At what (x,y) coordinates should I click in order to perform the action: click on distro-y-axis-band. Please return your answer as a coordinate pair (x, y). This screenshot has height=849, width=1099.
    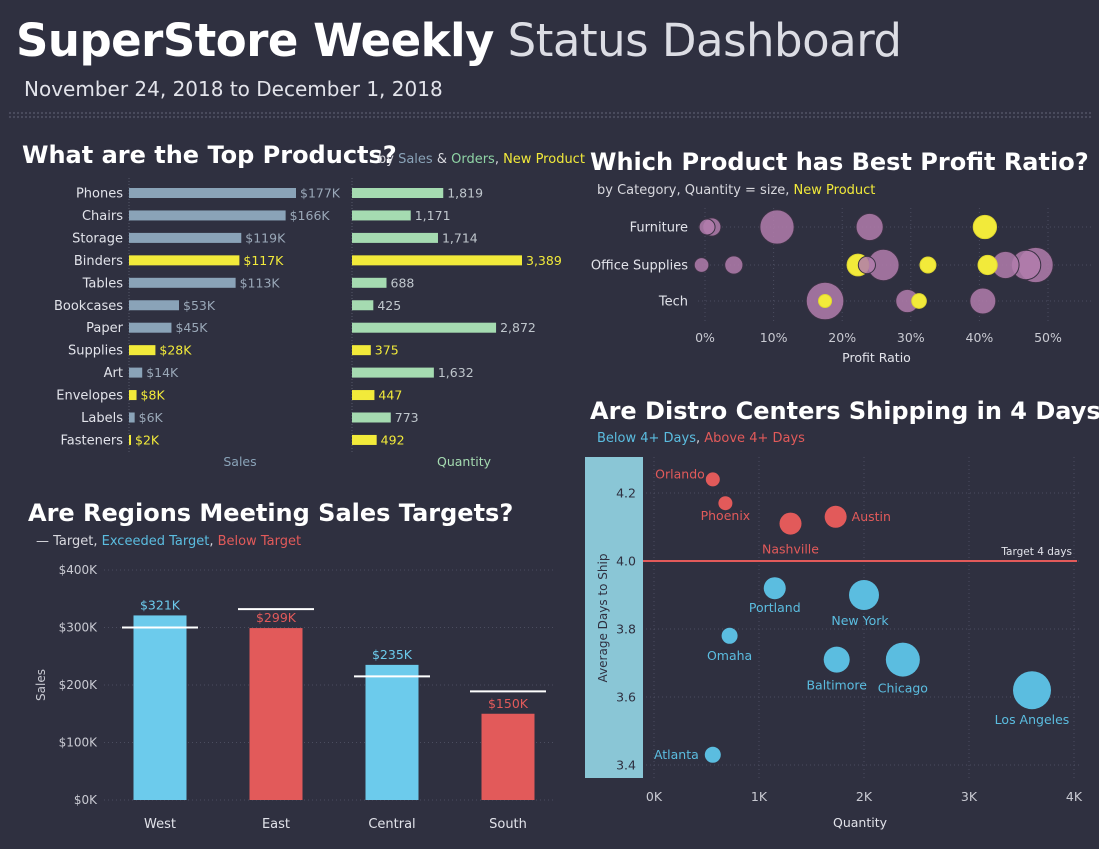
    Looking at the image, I should click on (614, 617).